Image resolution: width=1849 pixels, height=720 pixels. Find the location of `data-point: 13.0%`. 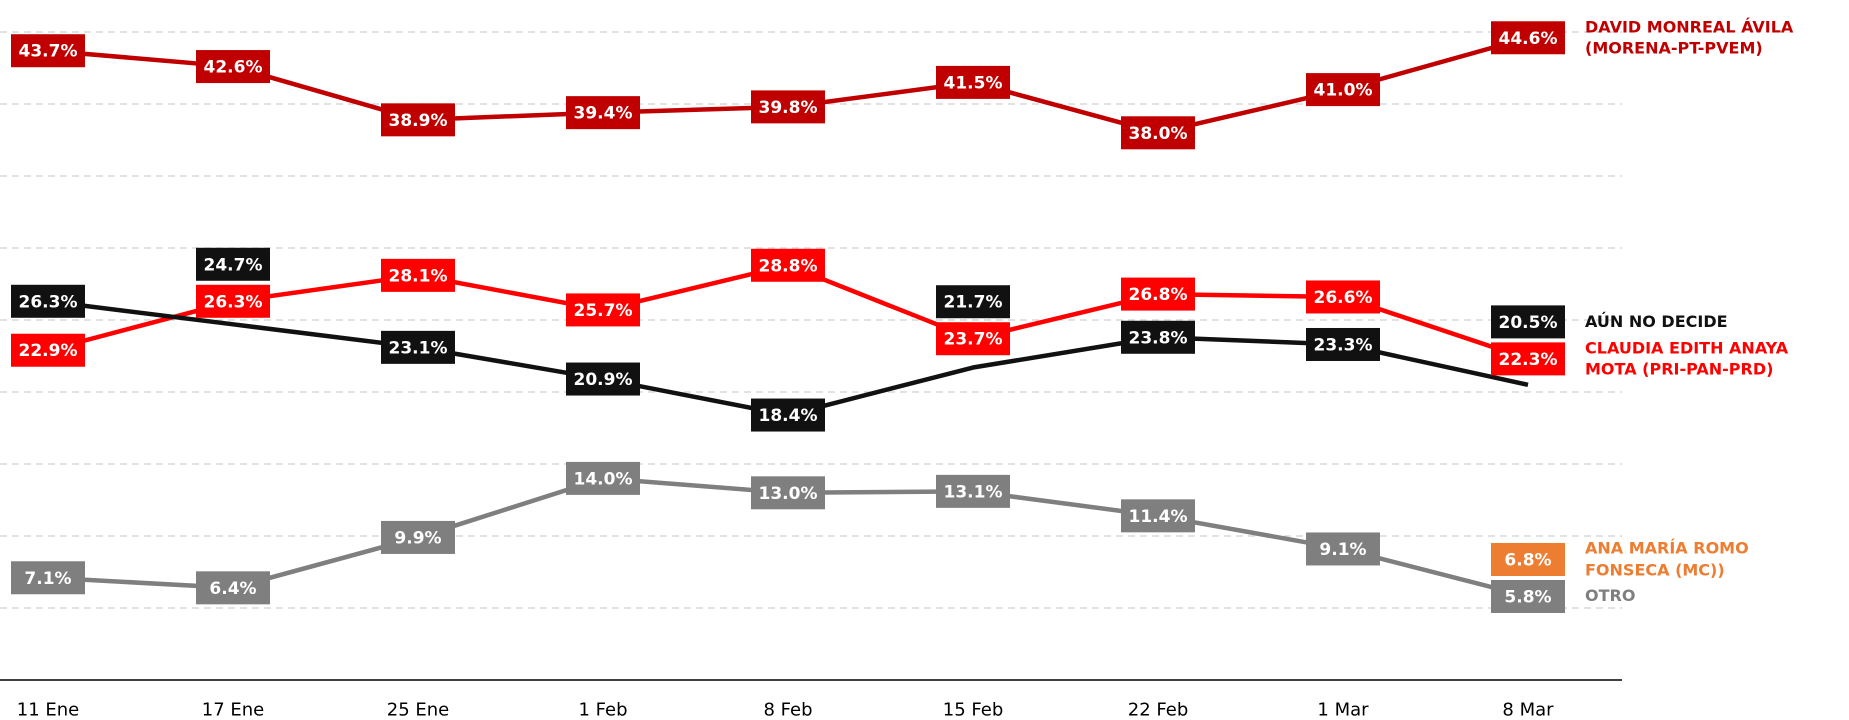

data-point: 13.0% is located at coordinates (788, 493).